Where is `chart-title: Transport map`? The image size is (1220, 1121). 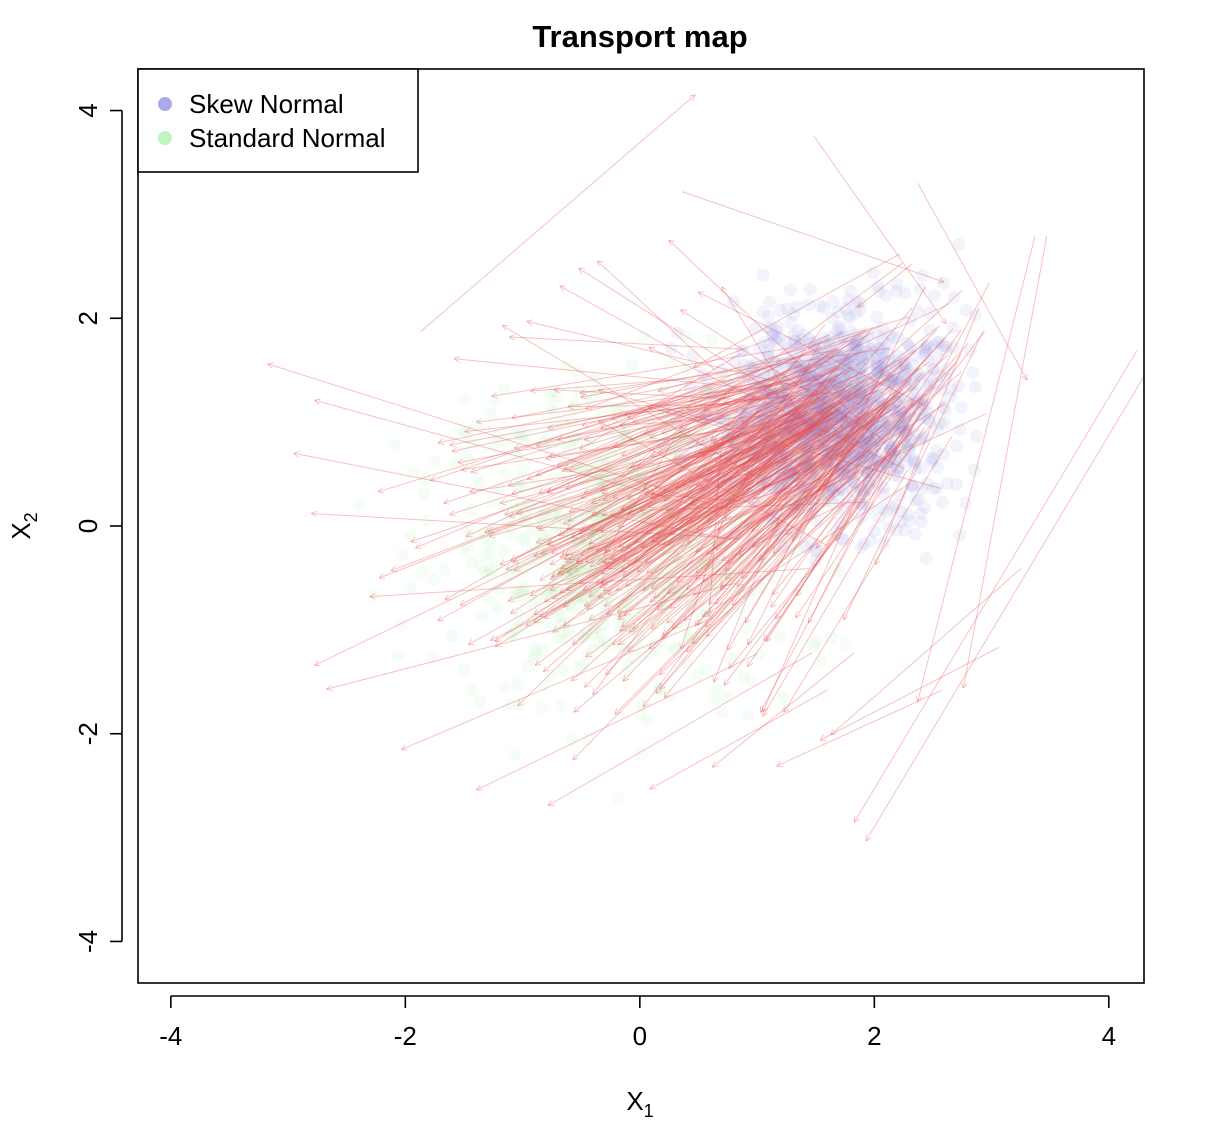
chart-title: Transport map is located at coordinates (639, 36).